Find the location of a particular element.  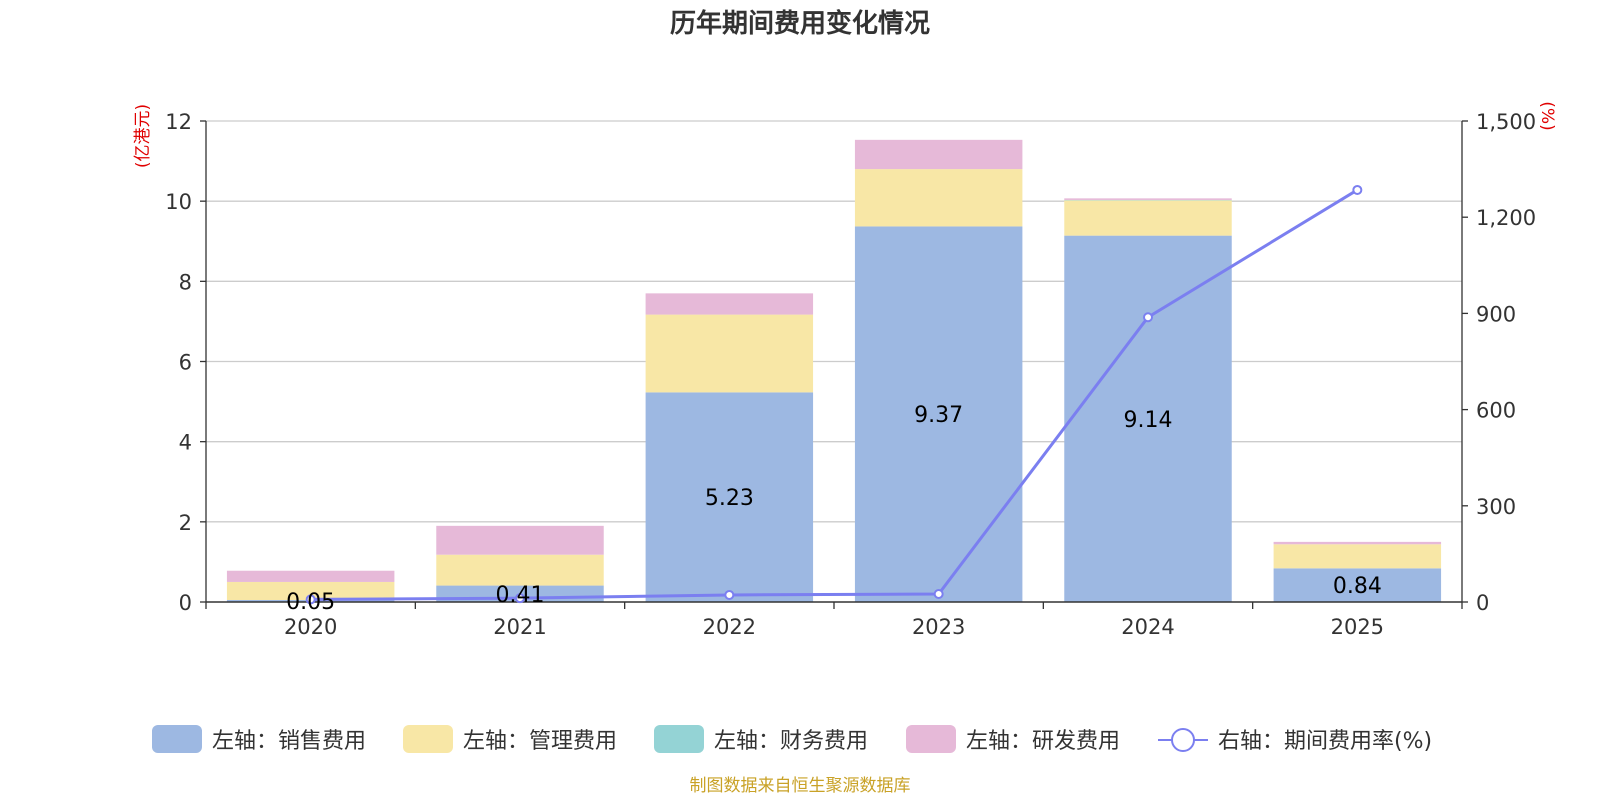

x-axis-tick-label: 2025 is located at coordinates (1357, 627).